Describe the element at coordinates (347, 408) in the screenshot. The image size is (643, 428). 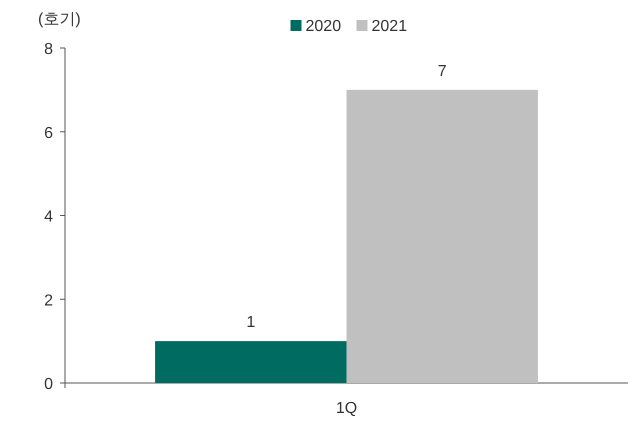
I see `x-tick-label: 1Q` at that location.